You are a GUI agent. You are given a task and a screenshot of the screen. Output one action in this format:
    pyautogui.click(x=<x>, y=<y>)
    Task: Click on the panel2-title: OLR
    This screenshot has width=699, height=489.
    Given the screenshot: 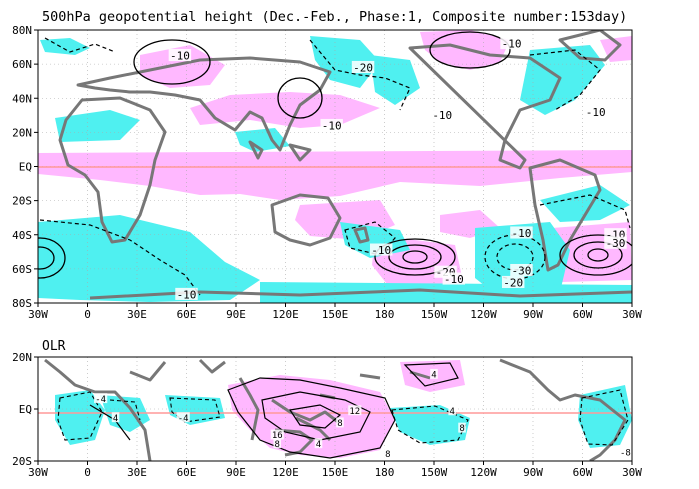 What is the action you would take?
    pyautogui.click(x=54, y=346)
    